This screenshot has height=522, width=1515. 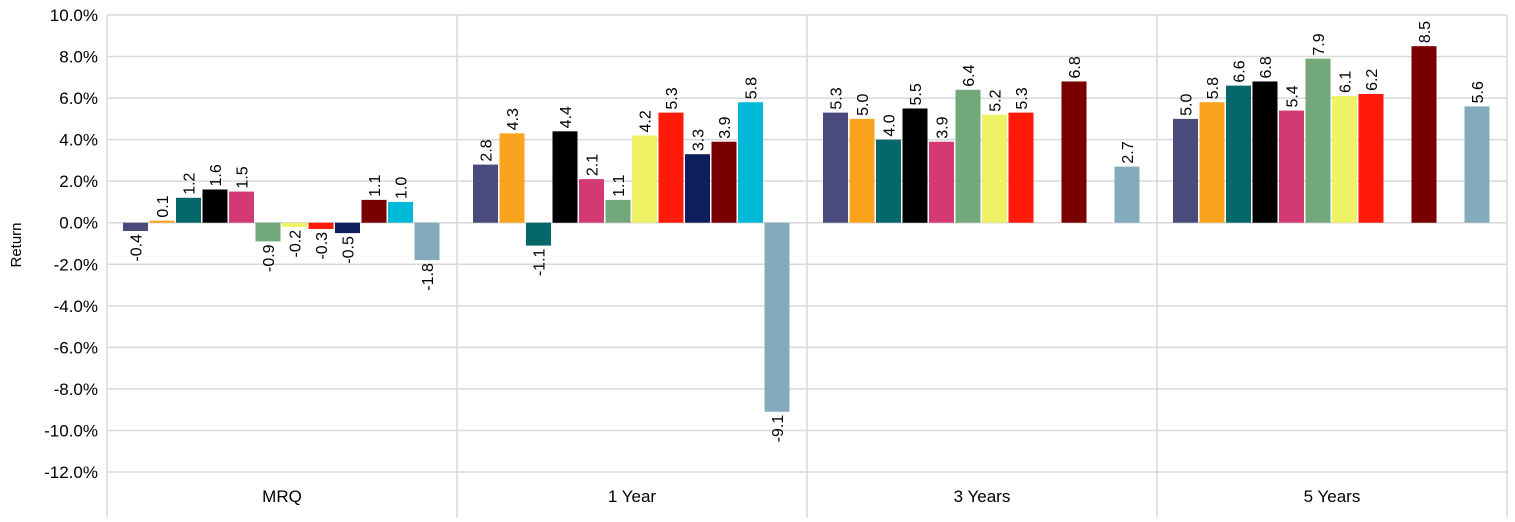 What do you see at coordinates (282, 496) in the screenshot?
I see `x-category-label: MRQ` at bounding box center [282, 496].